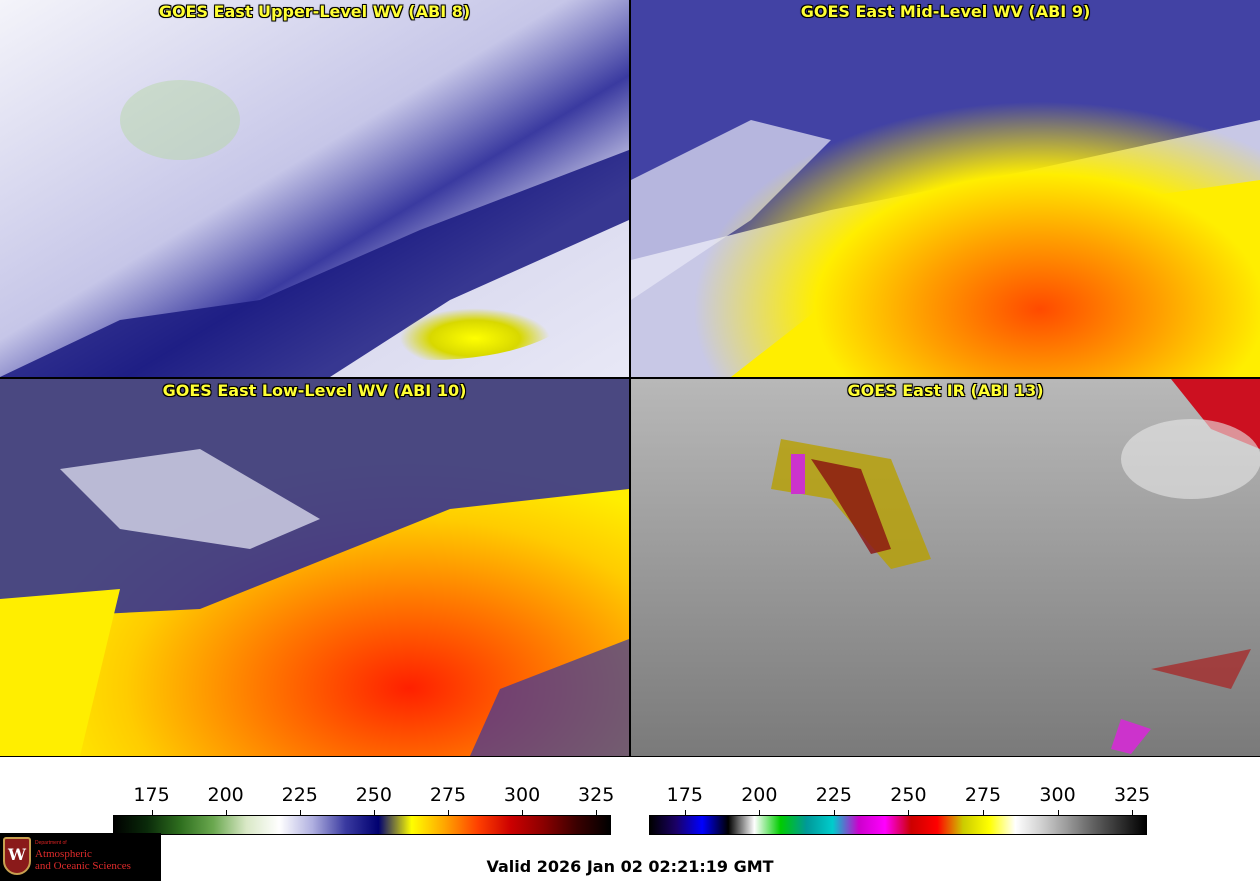  I want to click on panel-divider-horizontal, so click(630, 378).